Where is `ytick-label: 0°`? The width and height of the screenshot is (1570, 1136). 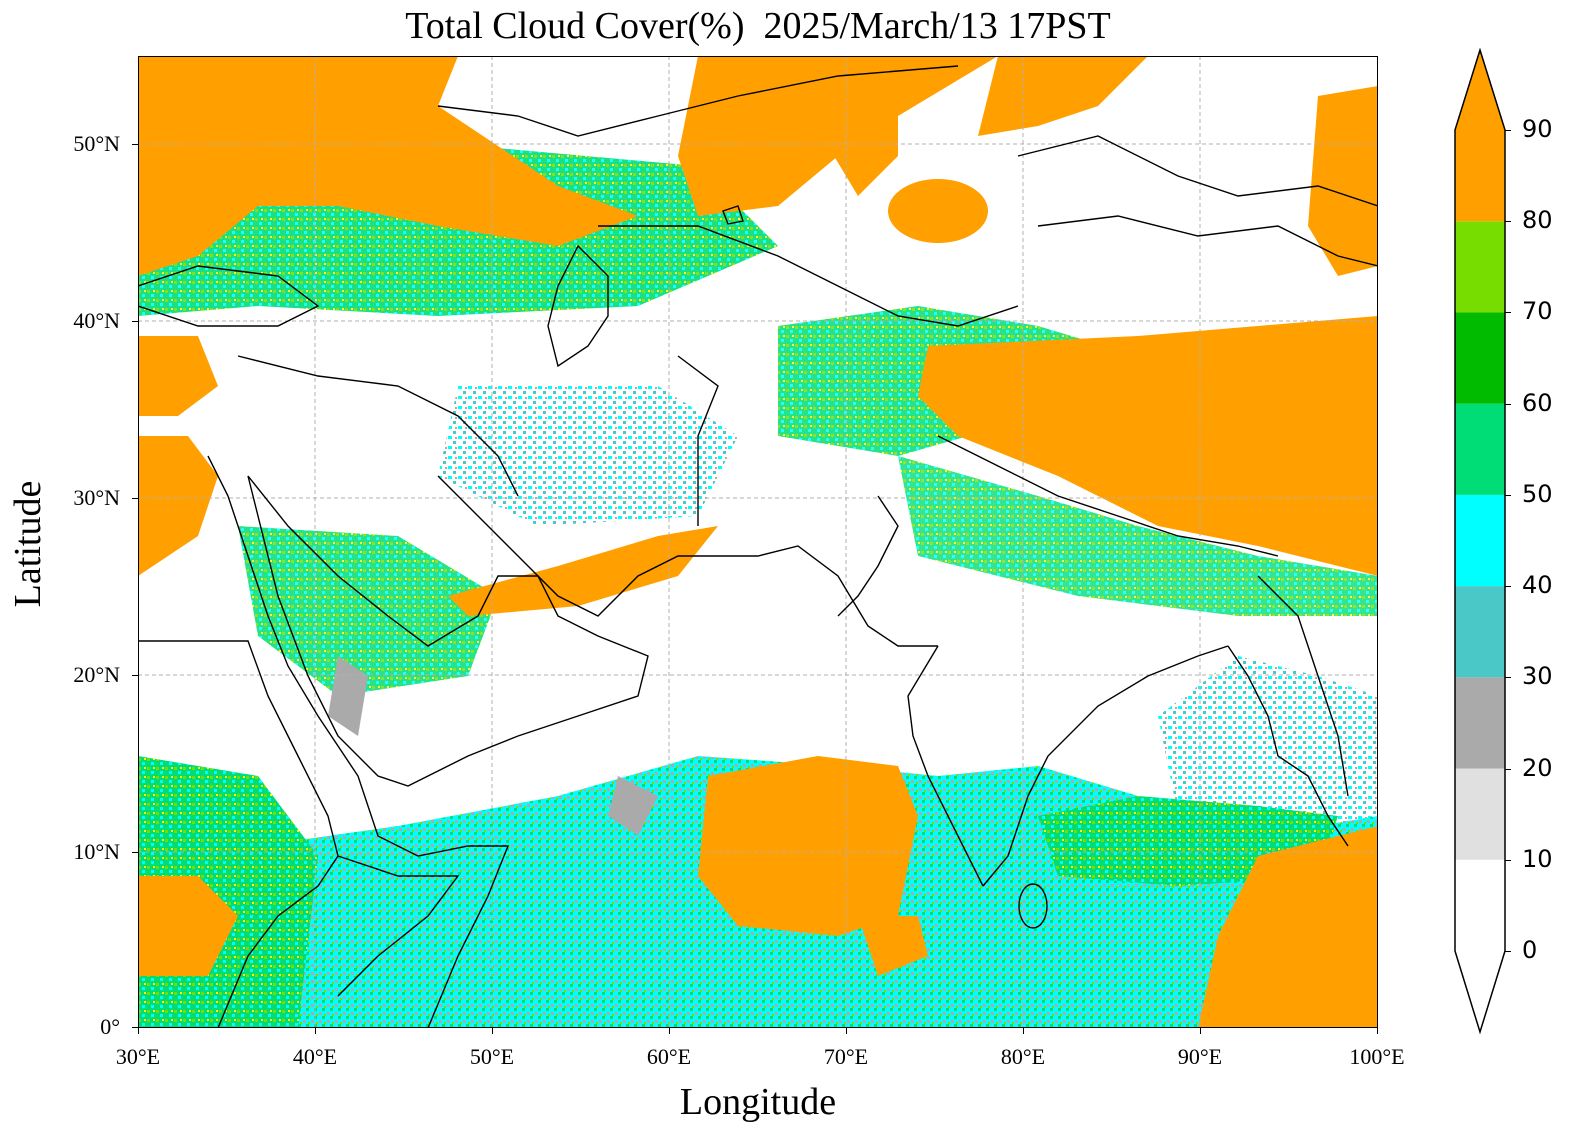 ytick-label: 0° is located at coordinates (110, 1026).